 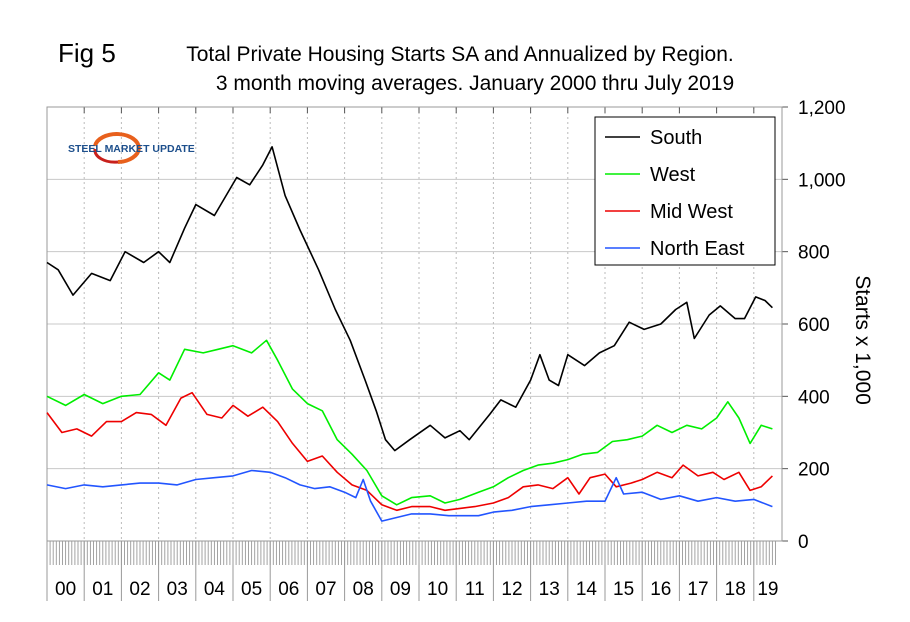 I want to click on x-tick-label: 04, so click(x=215, y=589).